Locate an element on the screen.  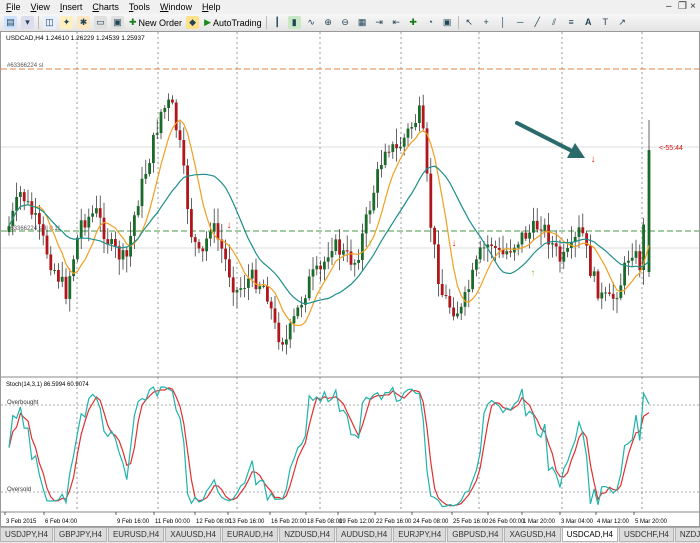
time-axis-label: 12 Feb 08:00 is located at coordinates (214, 522).